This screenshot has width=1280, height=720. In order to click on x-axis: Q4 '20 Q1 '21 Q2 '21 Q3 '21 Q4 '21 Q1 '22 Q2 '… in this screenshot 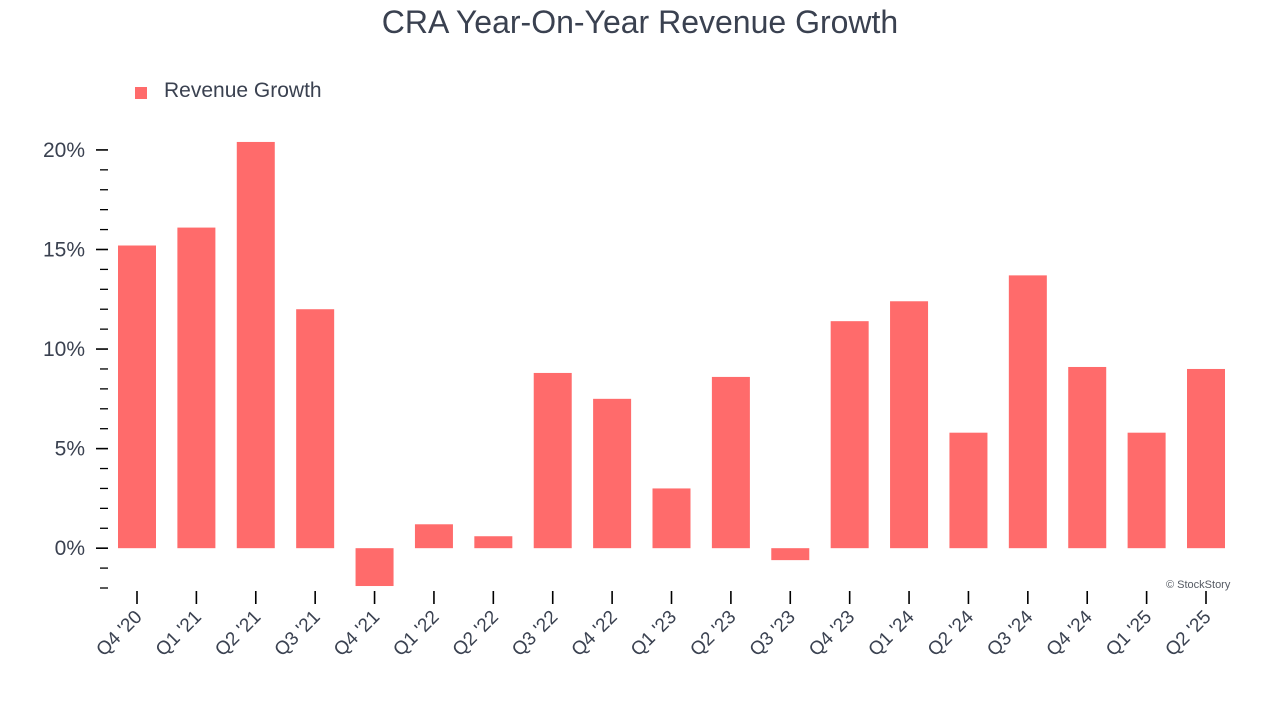, I will do `click(654, 626)`.